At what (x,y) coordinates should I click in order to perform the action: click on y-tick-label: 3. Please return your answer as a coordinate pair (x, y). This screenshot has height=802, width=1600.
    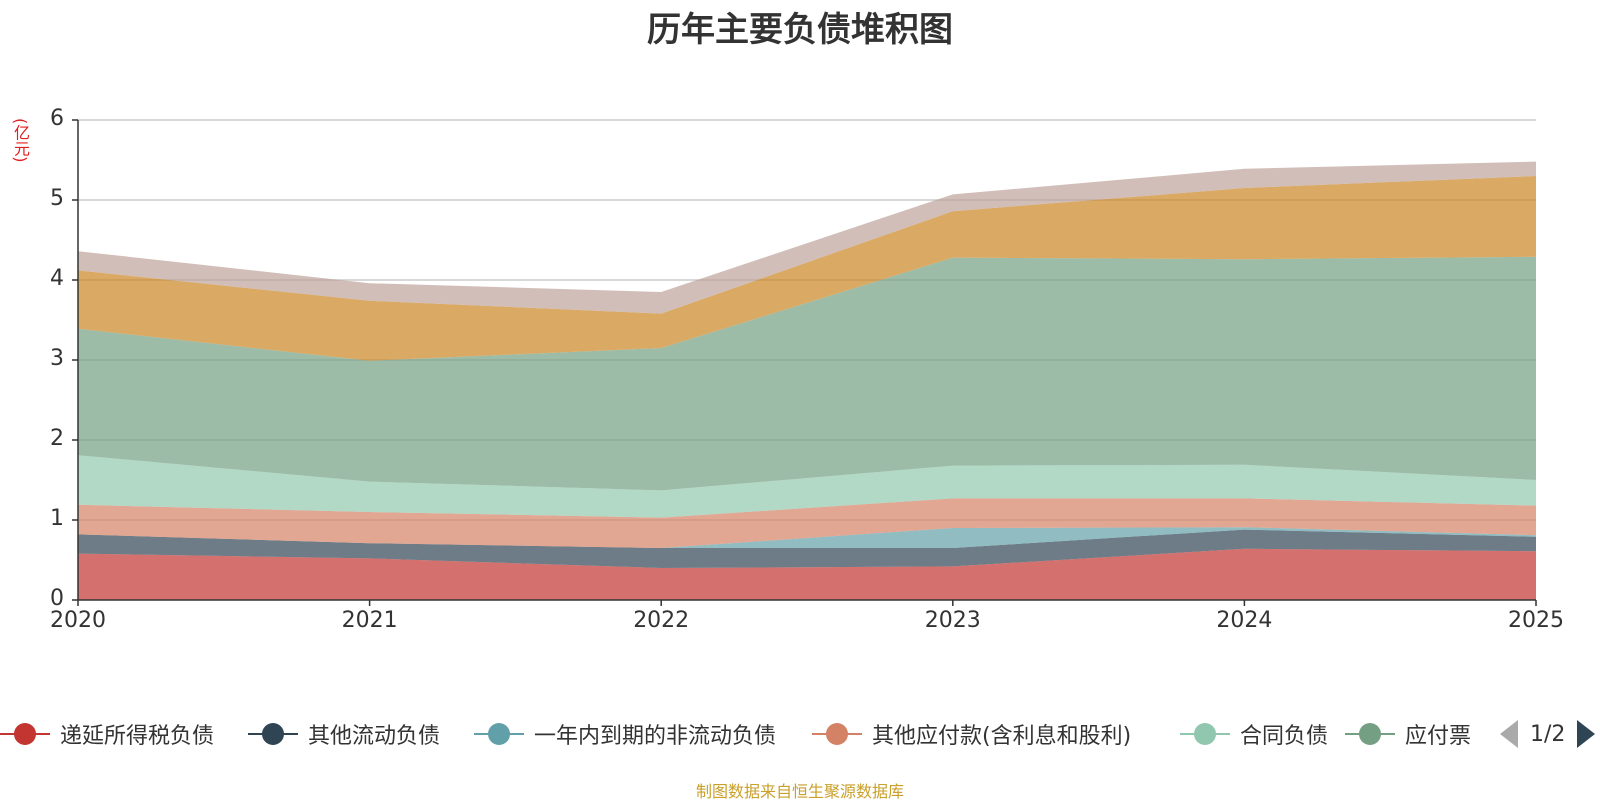
    Looking at the image, I should click on (57, 358).